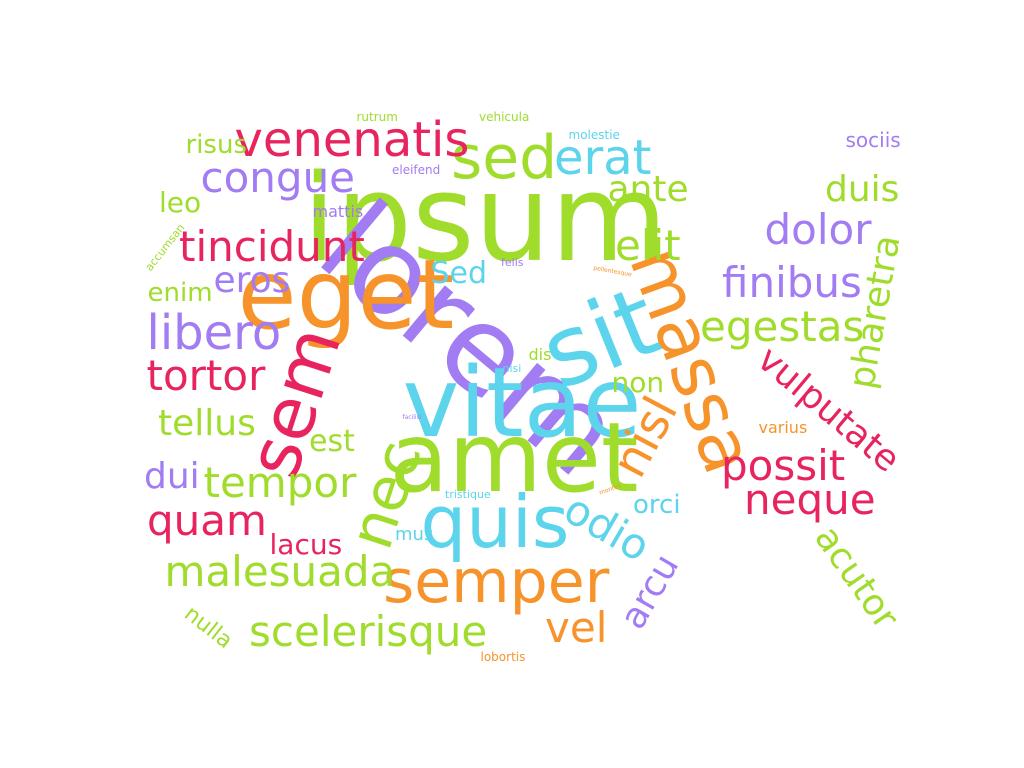 This screenshot has width=1024, height=768. Describe the element at coordinates (512, 368) in the screenshot. I see `word-nisi: nisi` at that location.